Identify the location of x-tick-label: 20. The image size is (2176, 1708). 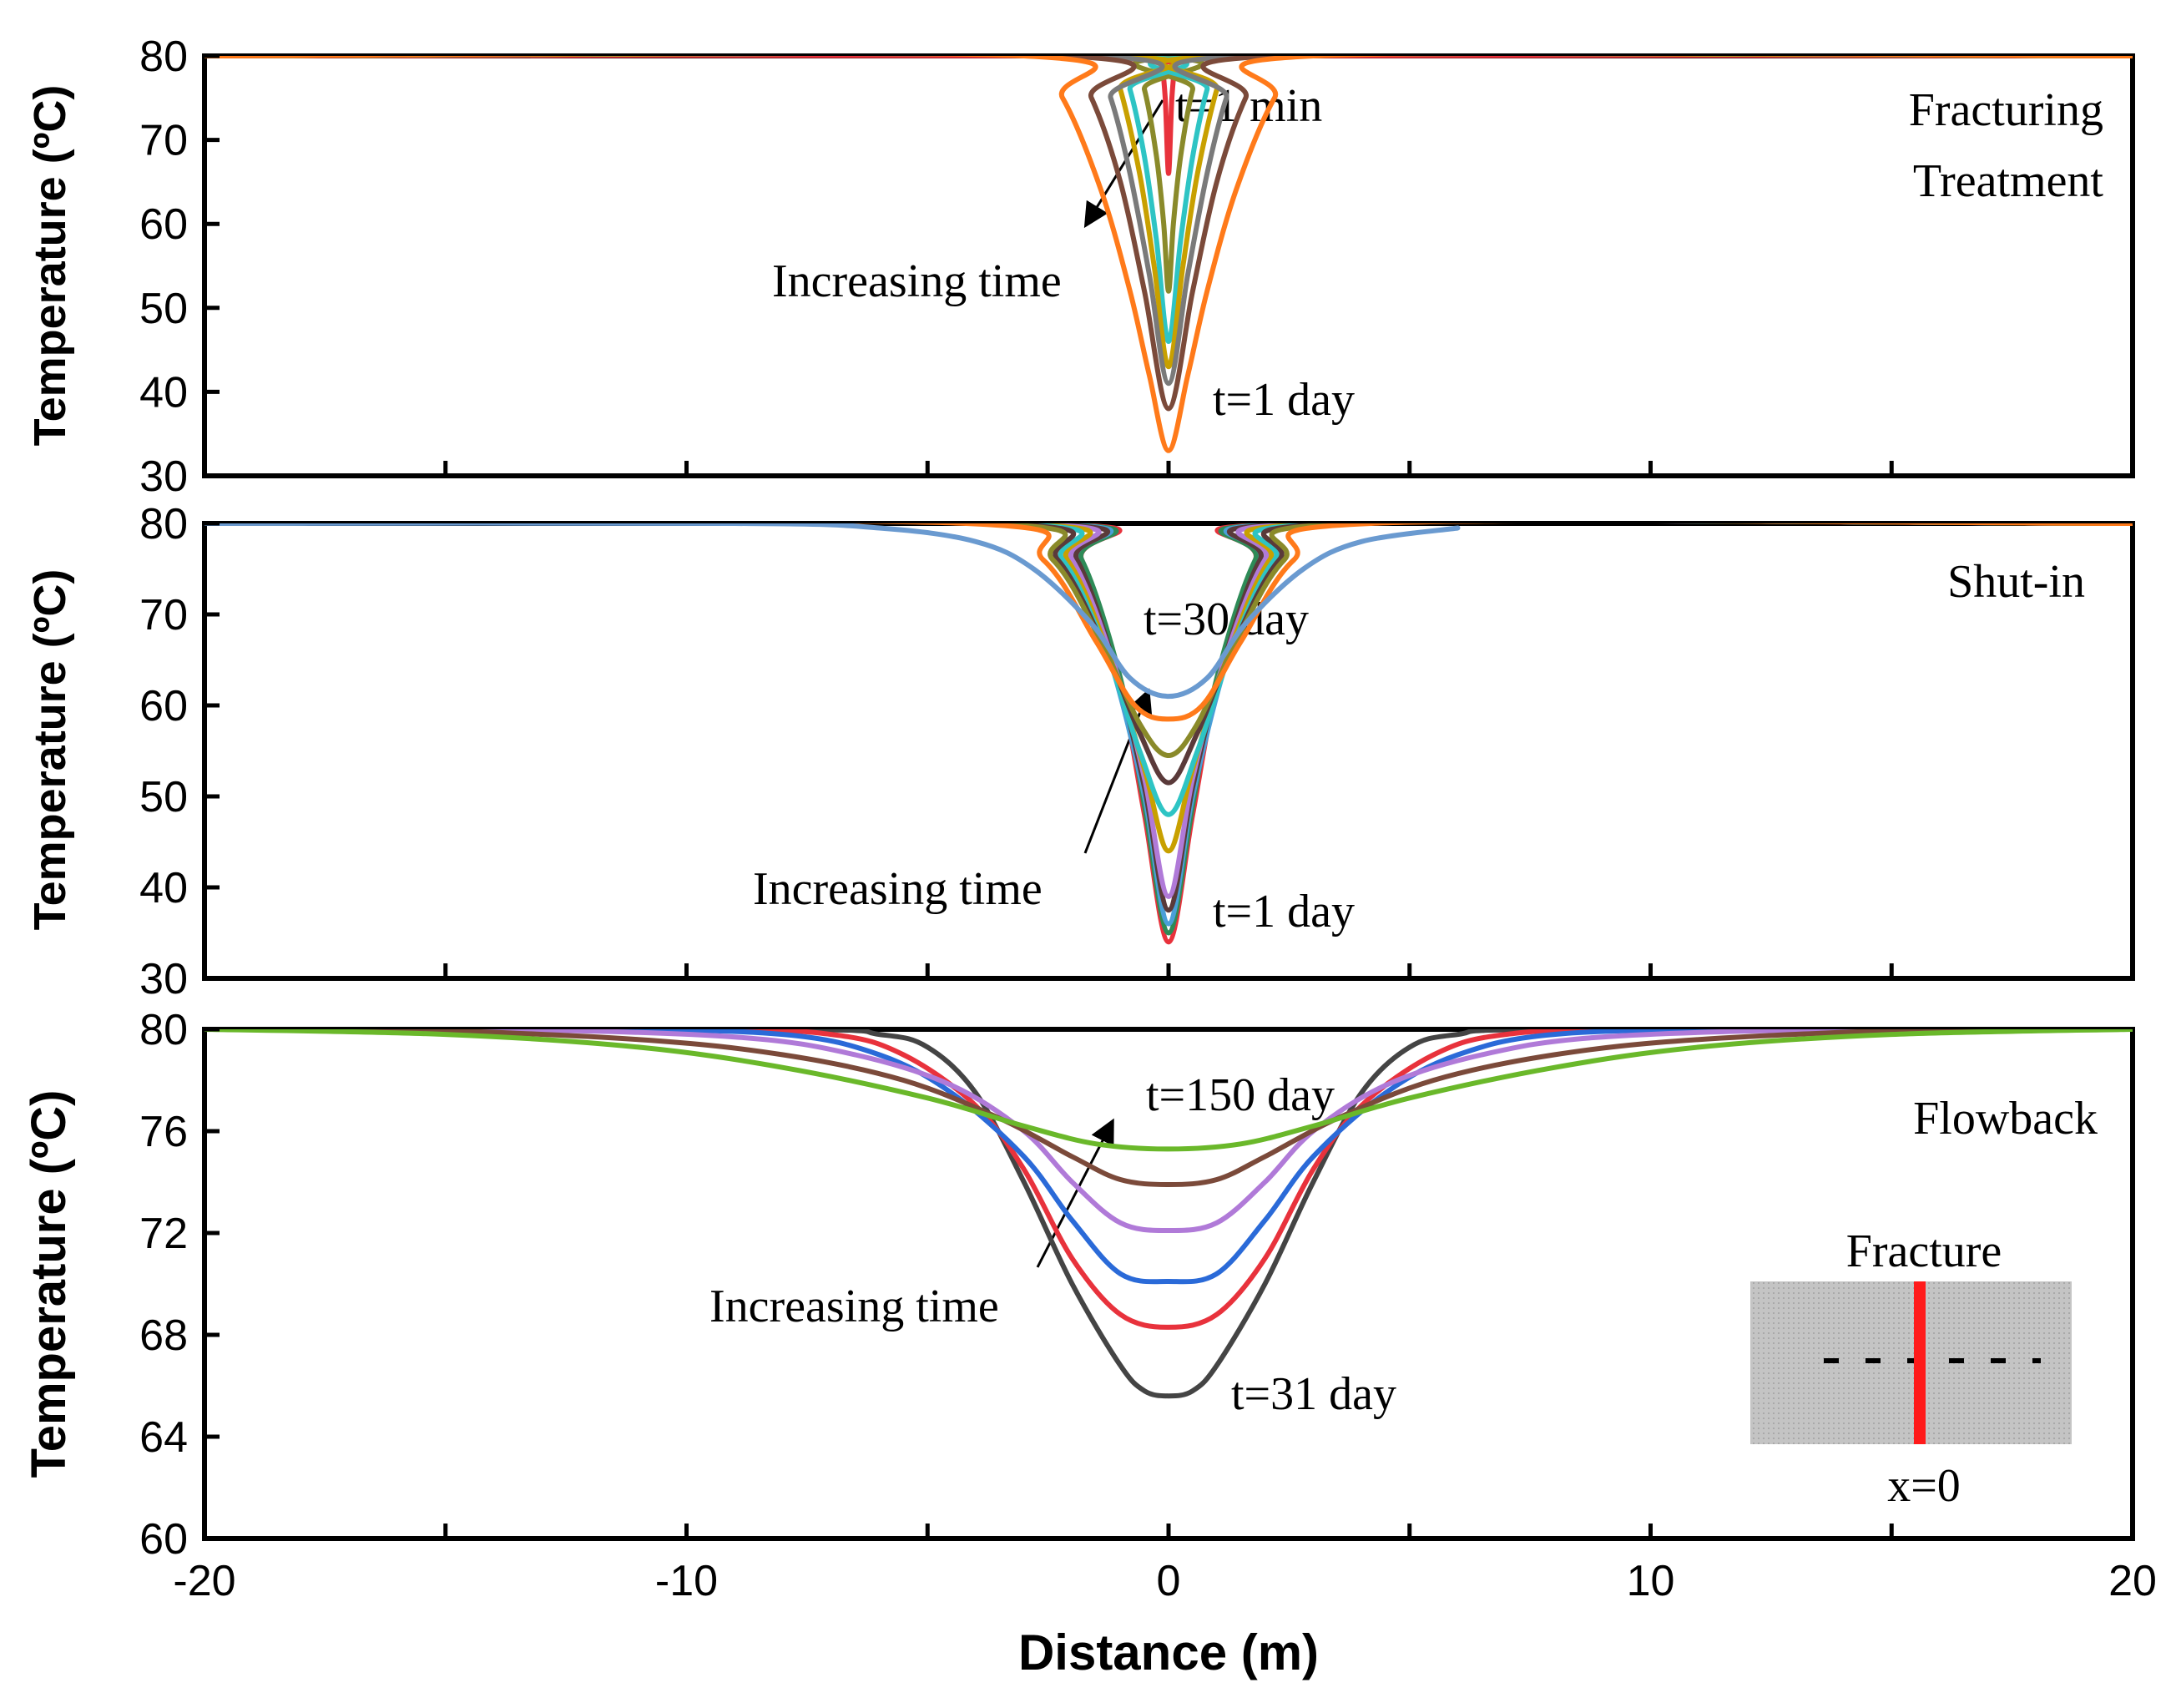
(2132, 1581).